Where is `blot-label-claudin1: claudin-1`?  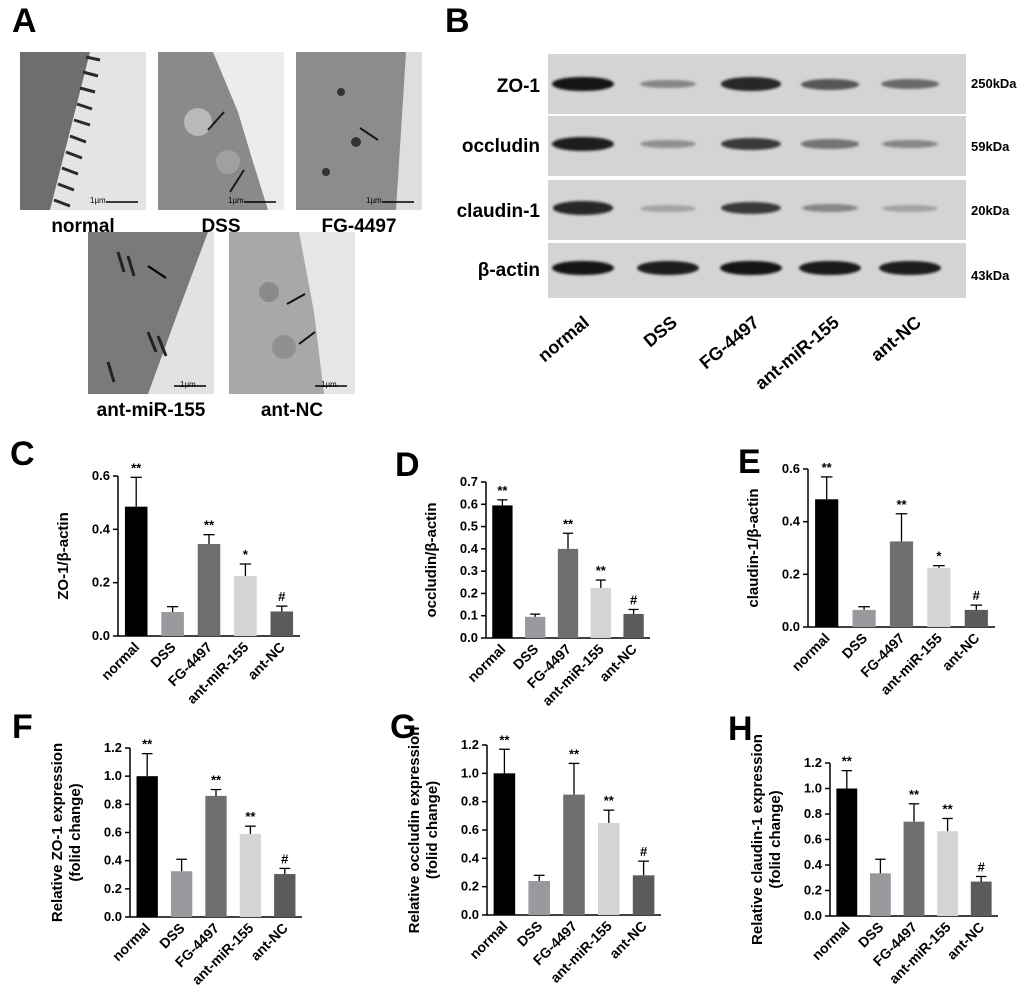 blot-label-claudin1: claudin-1 is located at coordinates (498, 211).